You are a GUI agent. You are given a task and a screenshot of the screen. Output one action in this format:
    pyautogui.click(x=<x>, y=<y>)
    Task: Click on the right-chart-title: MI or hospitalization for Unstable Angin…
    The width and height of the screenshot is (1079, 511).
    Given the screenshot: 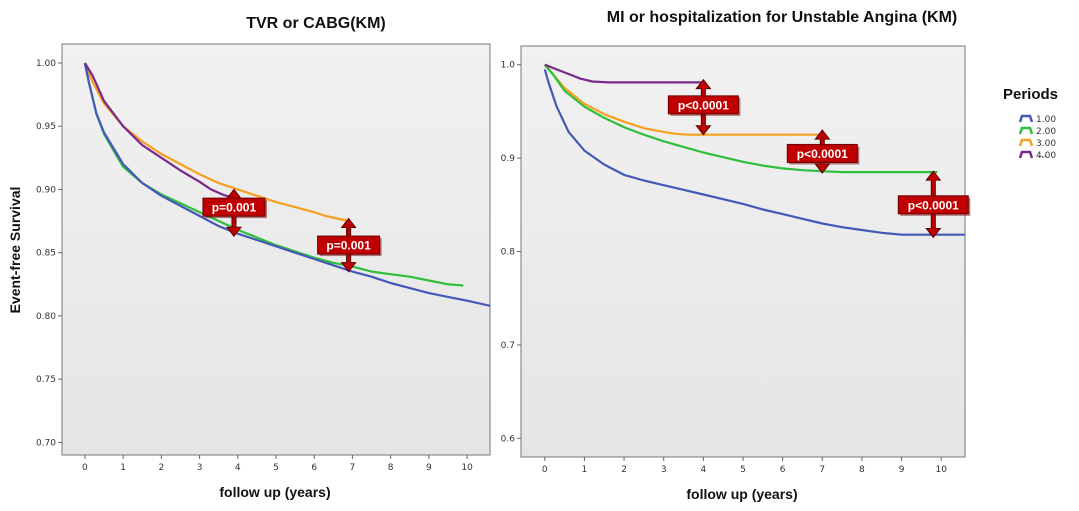 What is the action you would take?
    pyautogui.click(x=782, y=17)
    